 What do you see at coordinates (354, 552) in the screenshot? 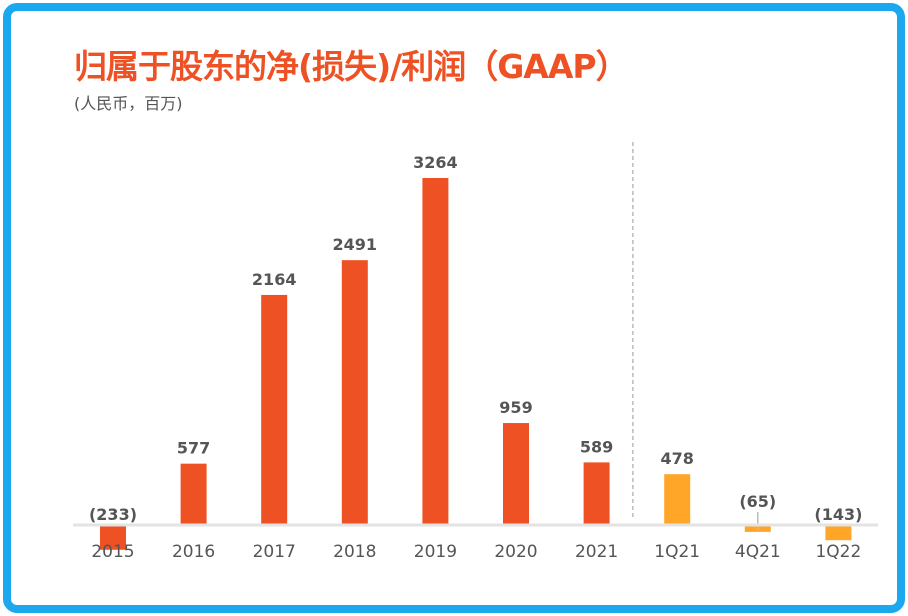
I see `x-tick-label-2018: 2018` at bounding box center [354, 552].